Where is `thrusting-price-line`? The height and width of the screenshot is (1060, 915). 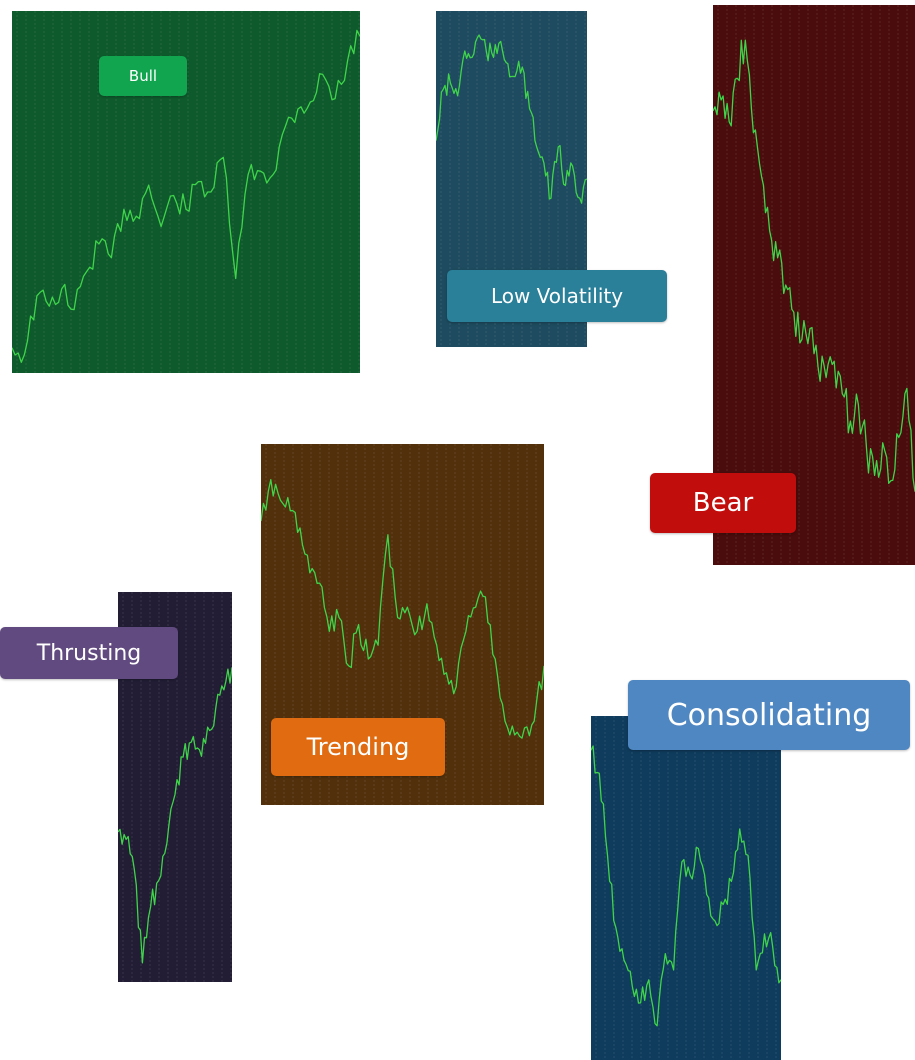 thrusting-price-line is located at coordinates (175, 815).